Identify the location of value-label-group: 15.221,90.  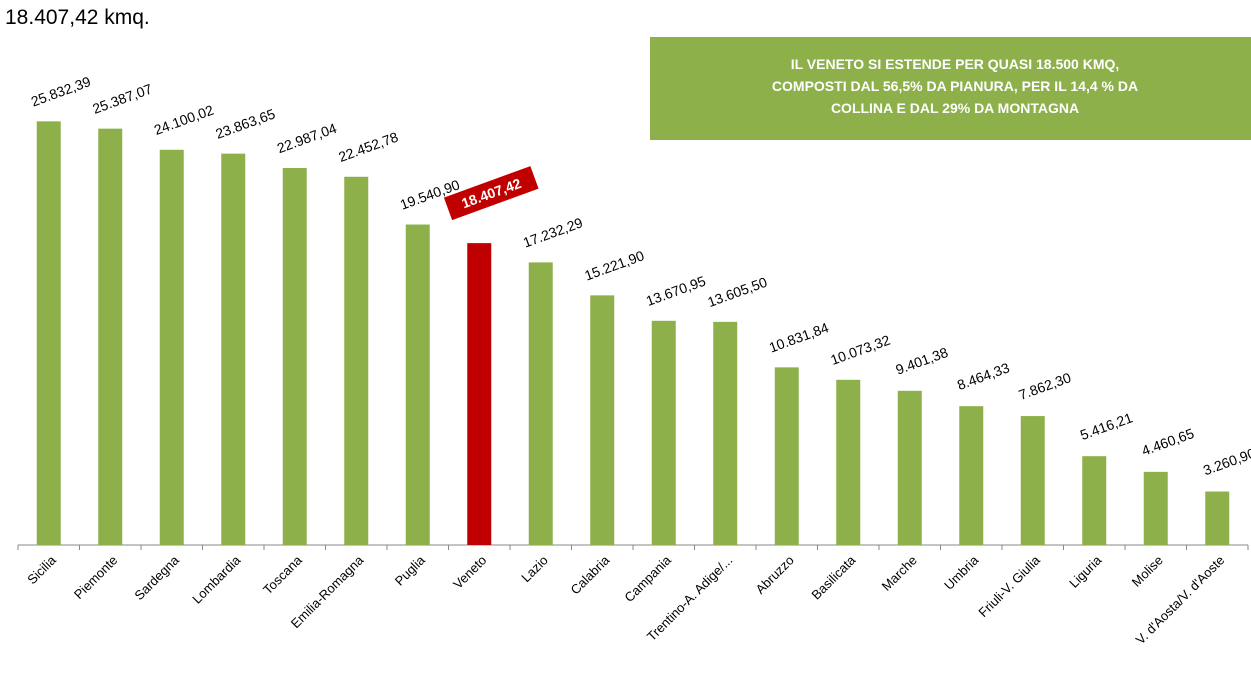
(614, 265).